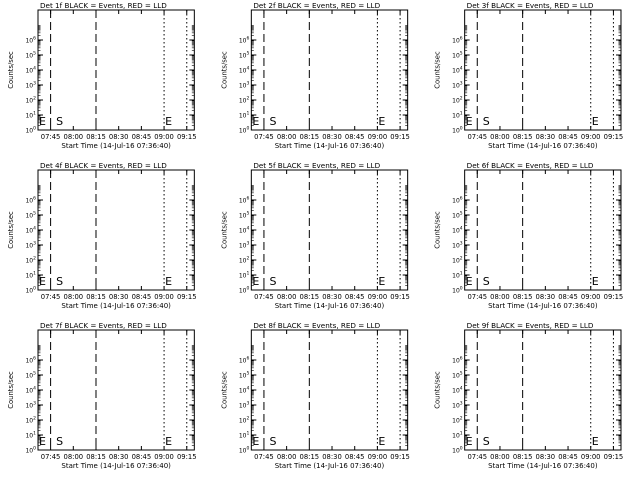 The image size is (640, 480). What do you see at coordinates (530, 325) in the screenshot?
I see `panel-title: Det 9f BLACK = Events, RED = LLD` at bounding box center [530, 325].